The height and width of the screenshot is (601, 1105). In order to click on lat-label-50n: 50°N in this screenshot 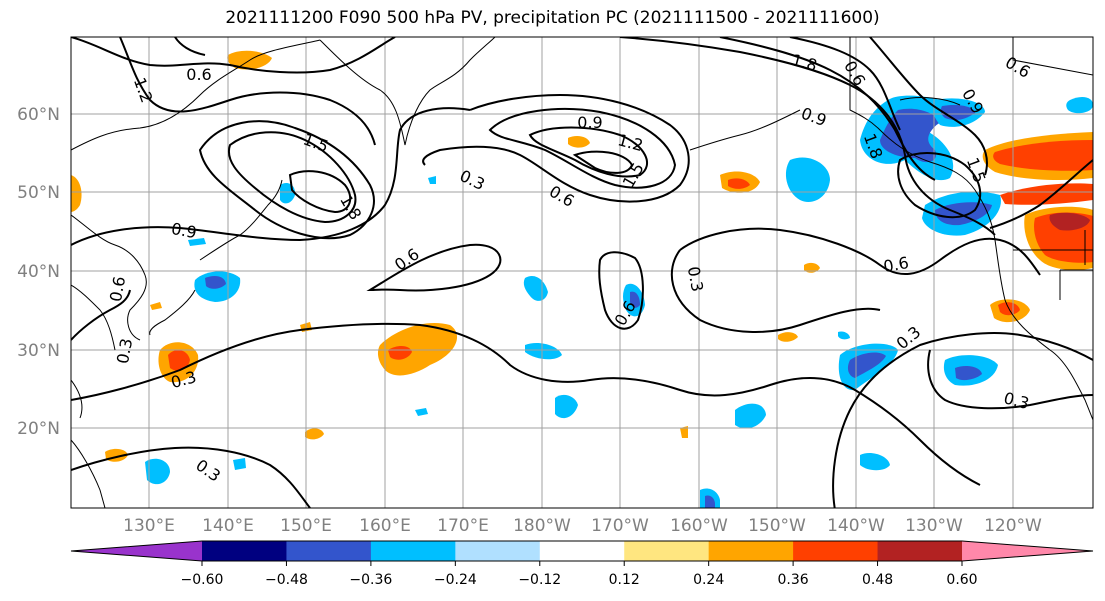, I will do `click(38, 193)`.